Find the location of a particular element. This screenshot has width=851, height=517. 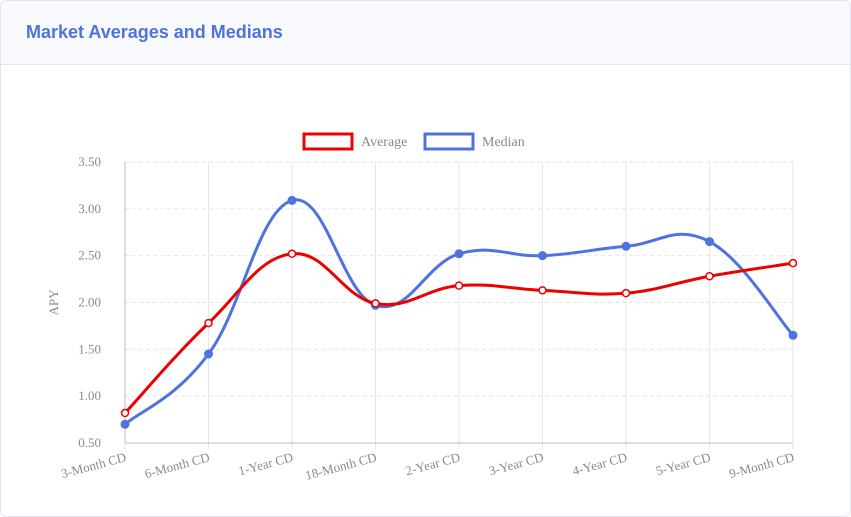

x-tick-label: 6-Month CD is located at coordinates (177, 465).